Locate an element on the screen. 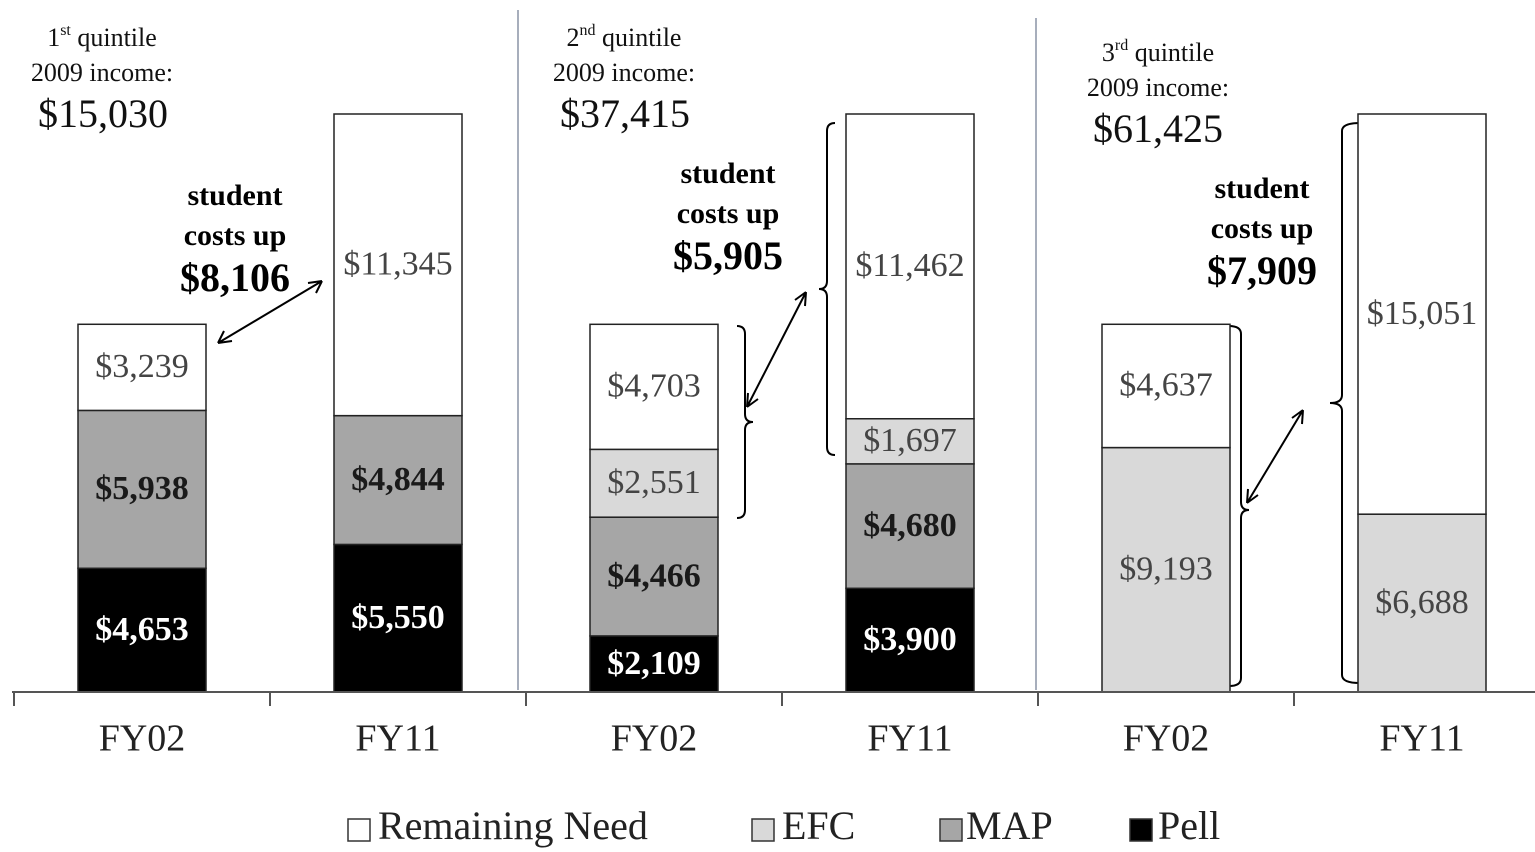 The width and height of the screenshot is (1535, 852). value-label: $4,680 is located at coordinates (910, 525).